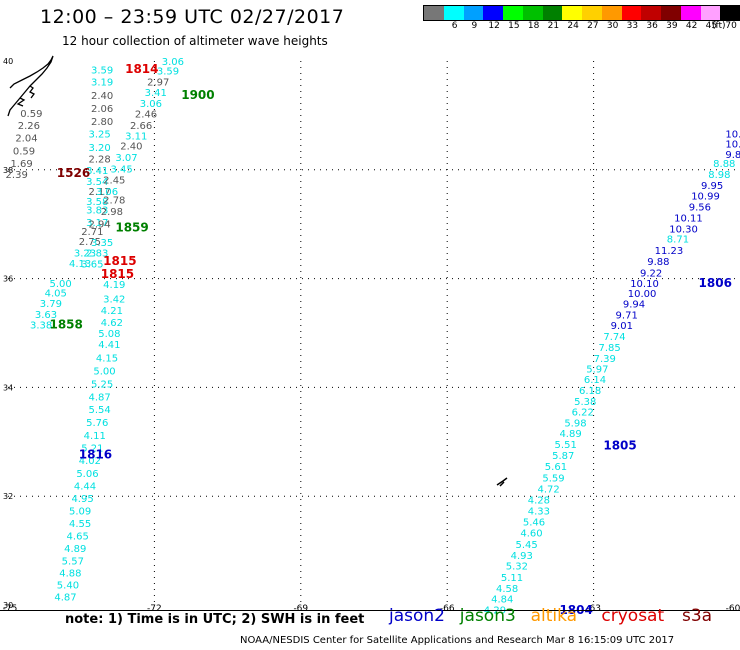 Image resolution: width=740 pixels, height=650 pixels. I want to click on mission-label: jason2, so click(417, 616).